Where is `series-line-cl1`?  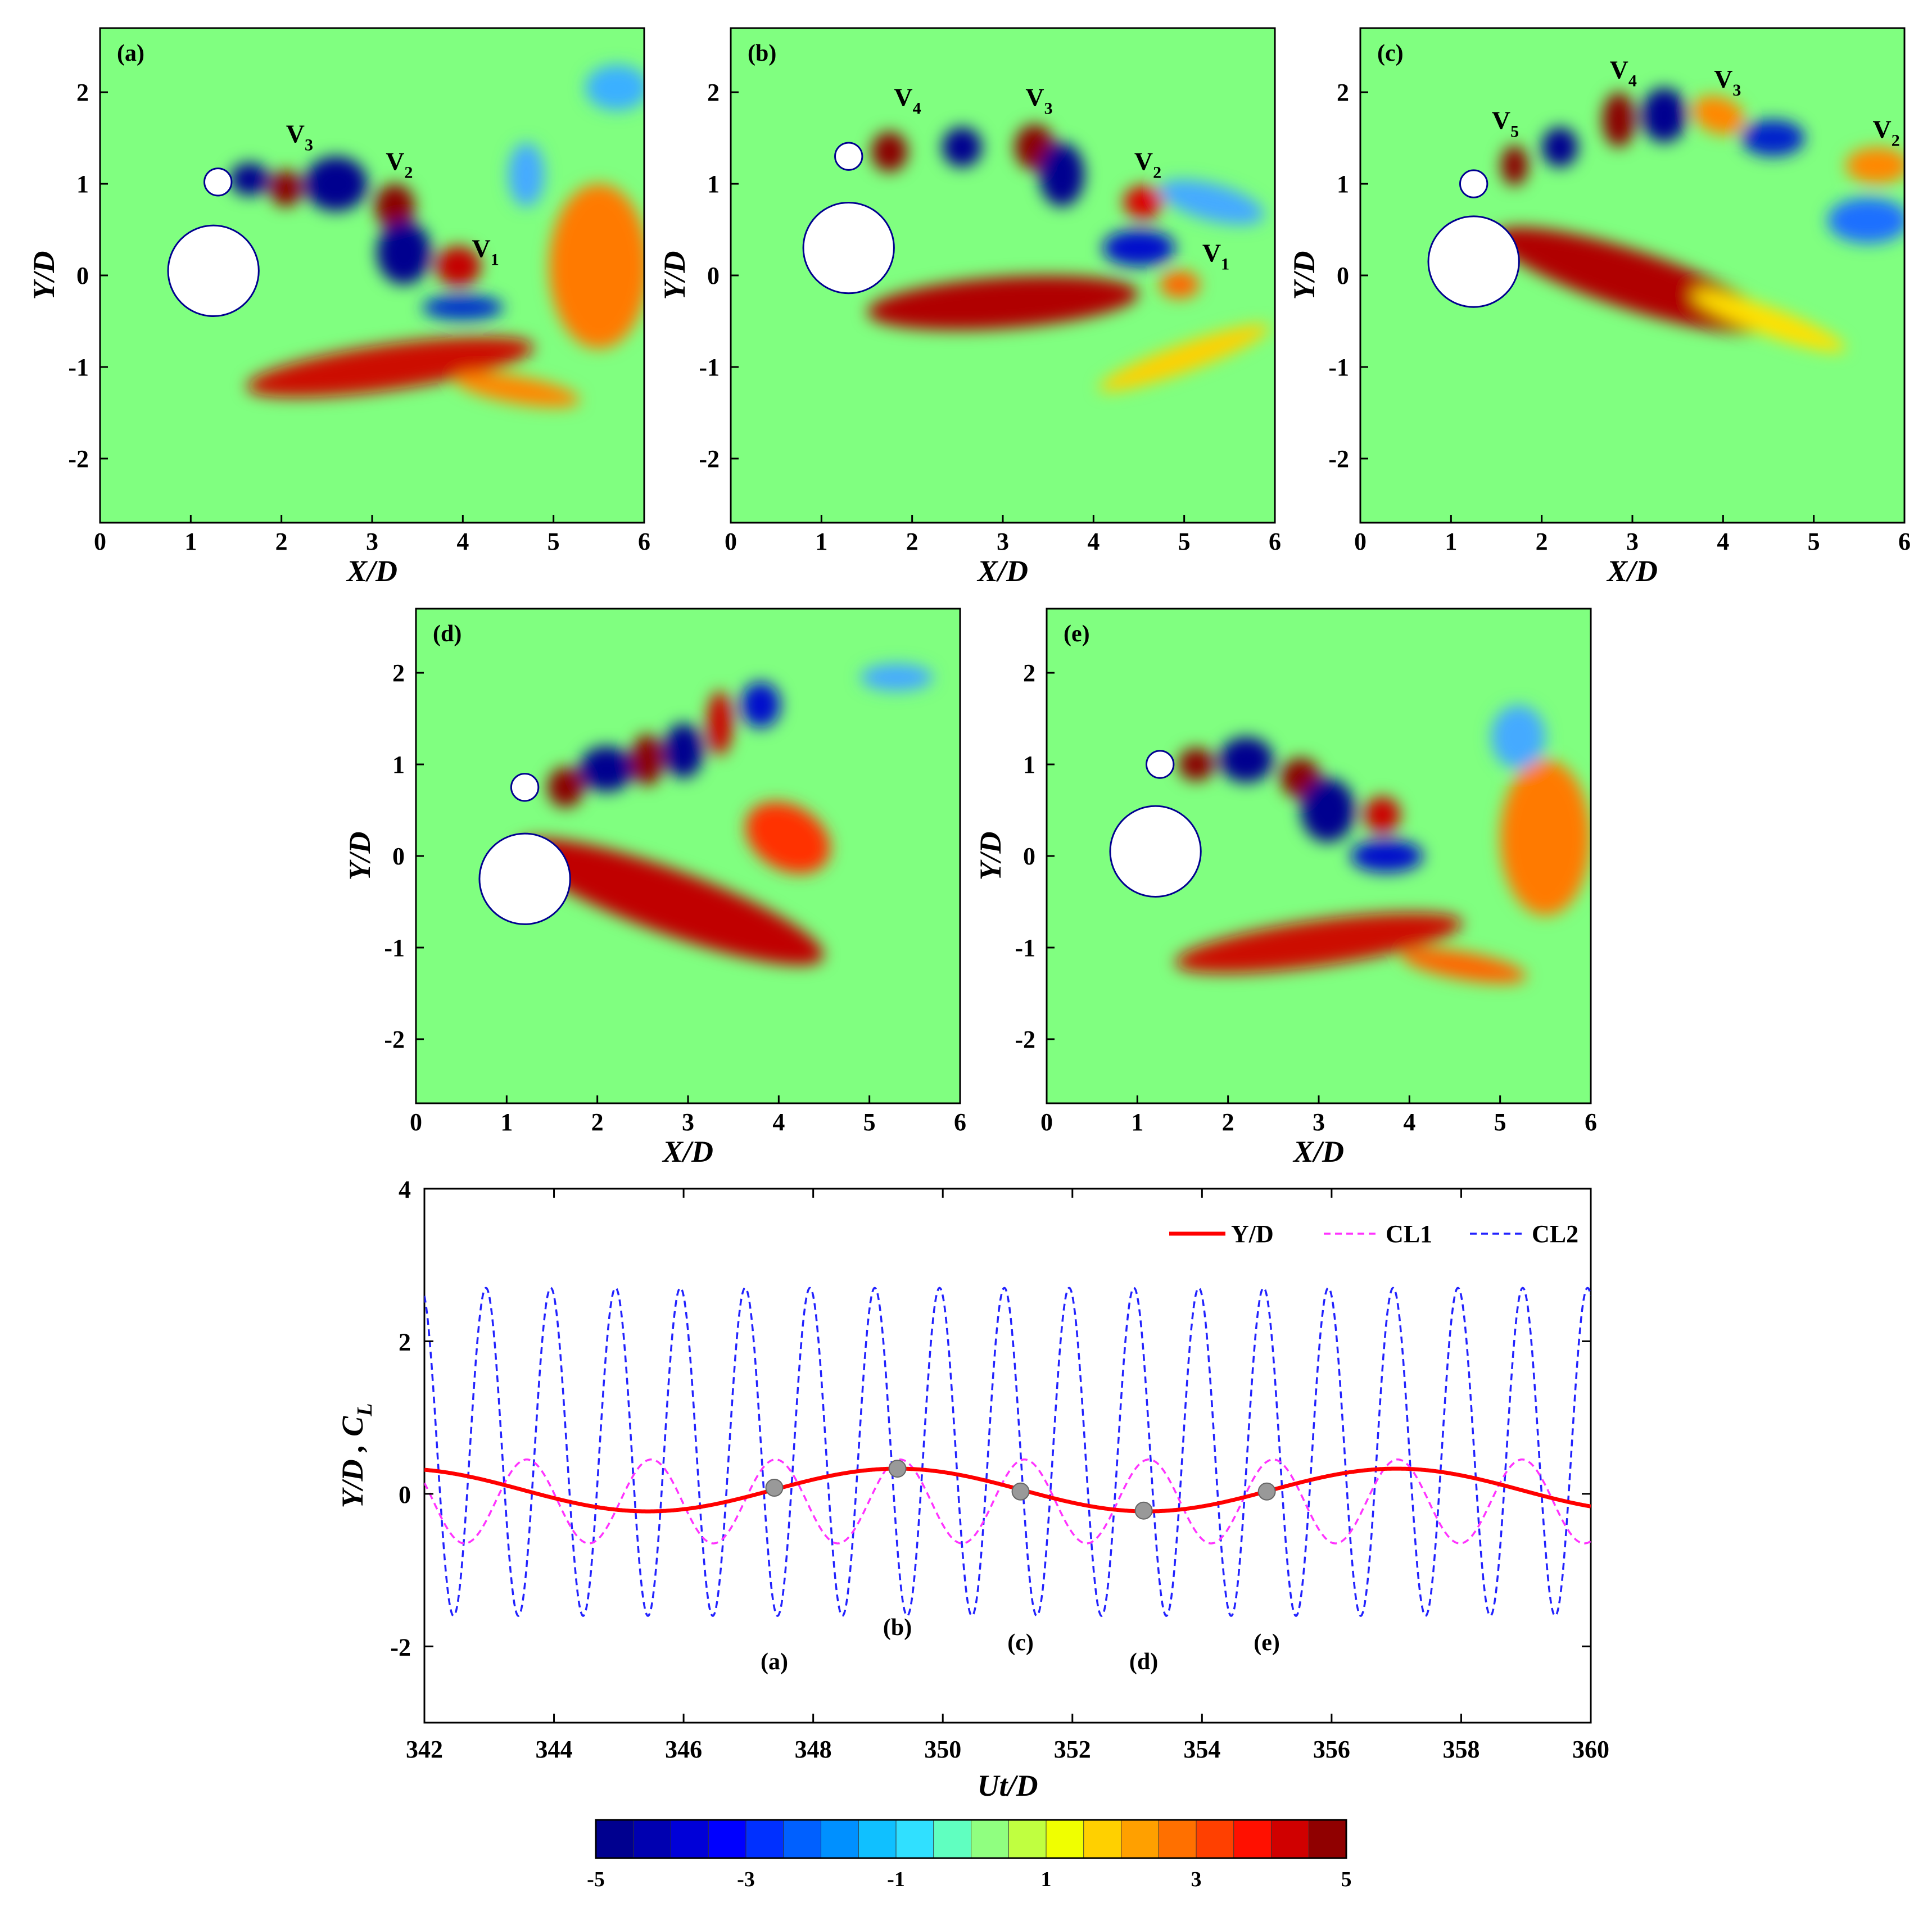 series-line-cl1 is located at coordinates (1007, 1501).